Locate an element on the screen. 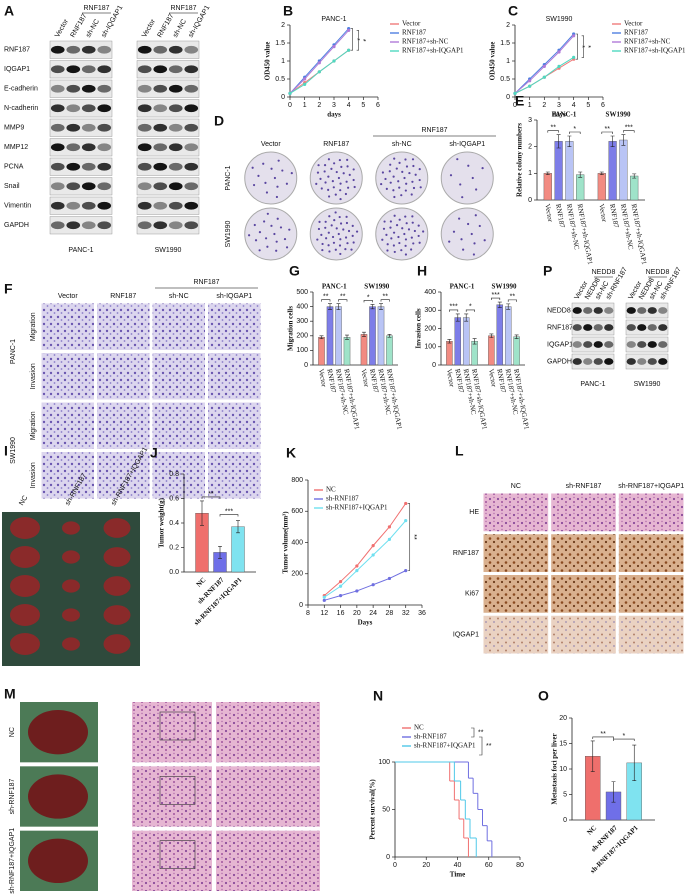 The width and height of the screenshot is (685, 896). y-tick-label: 0 is located at coordinates (306, 365).